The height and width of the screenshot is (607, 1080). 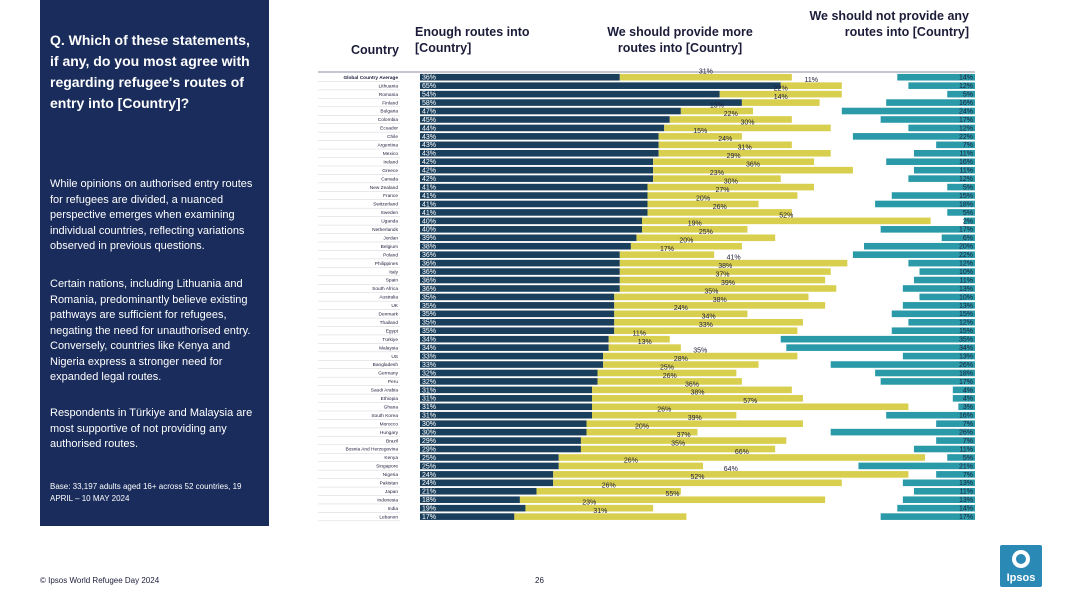 What do you see at coordinates (1021, 578) in the screenshot?
I see `logo-text: Ipsos` at bounding box center [1021, 578].